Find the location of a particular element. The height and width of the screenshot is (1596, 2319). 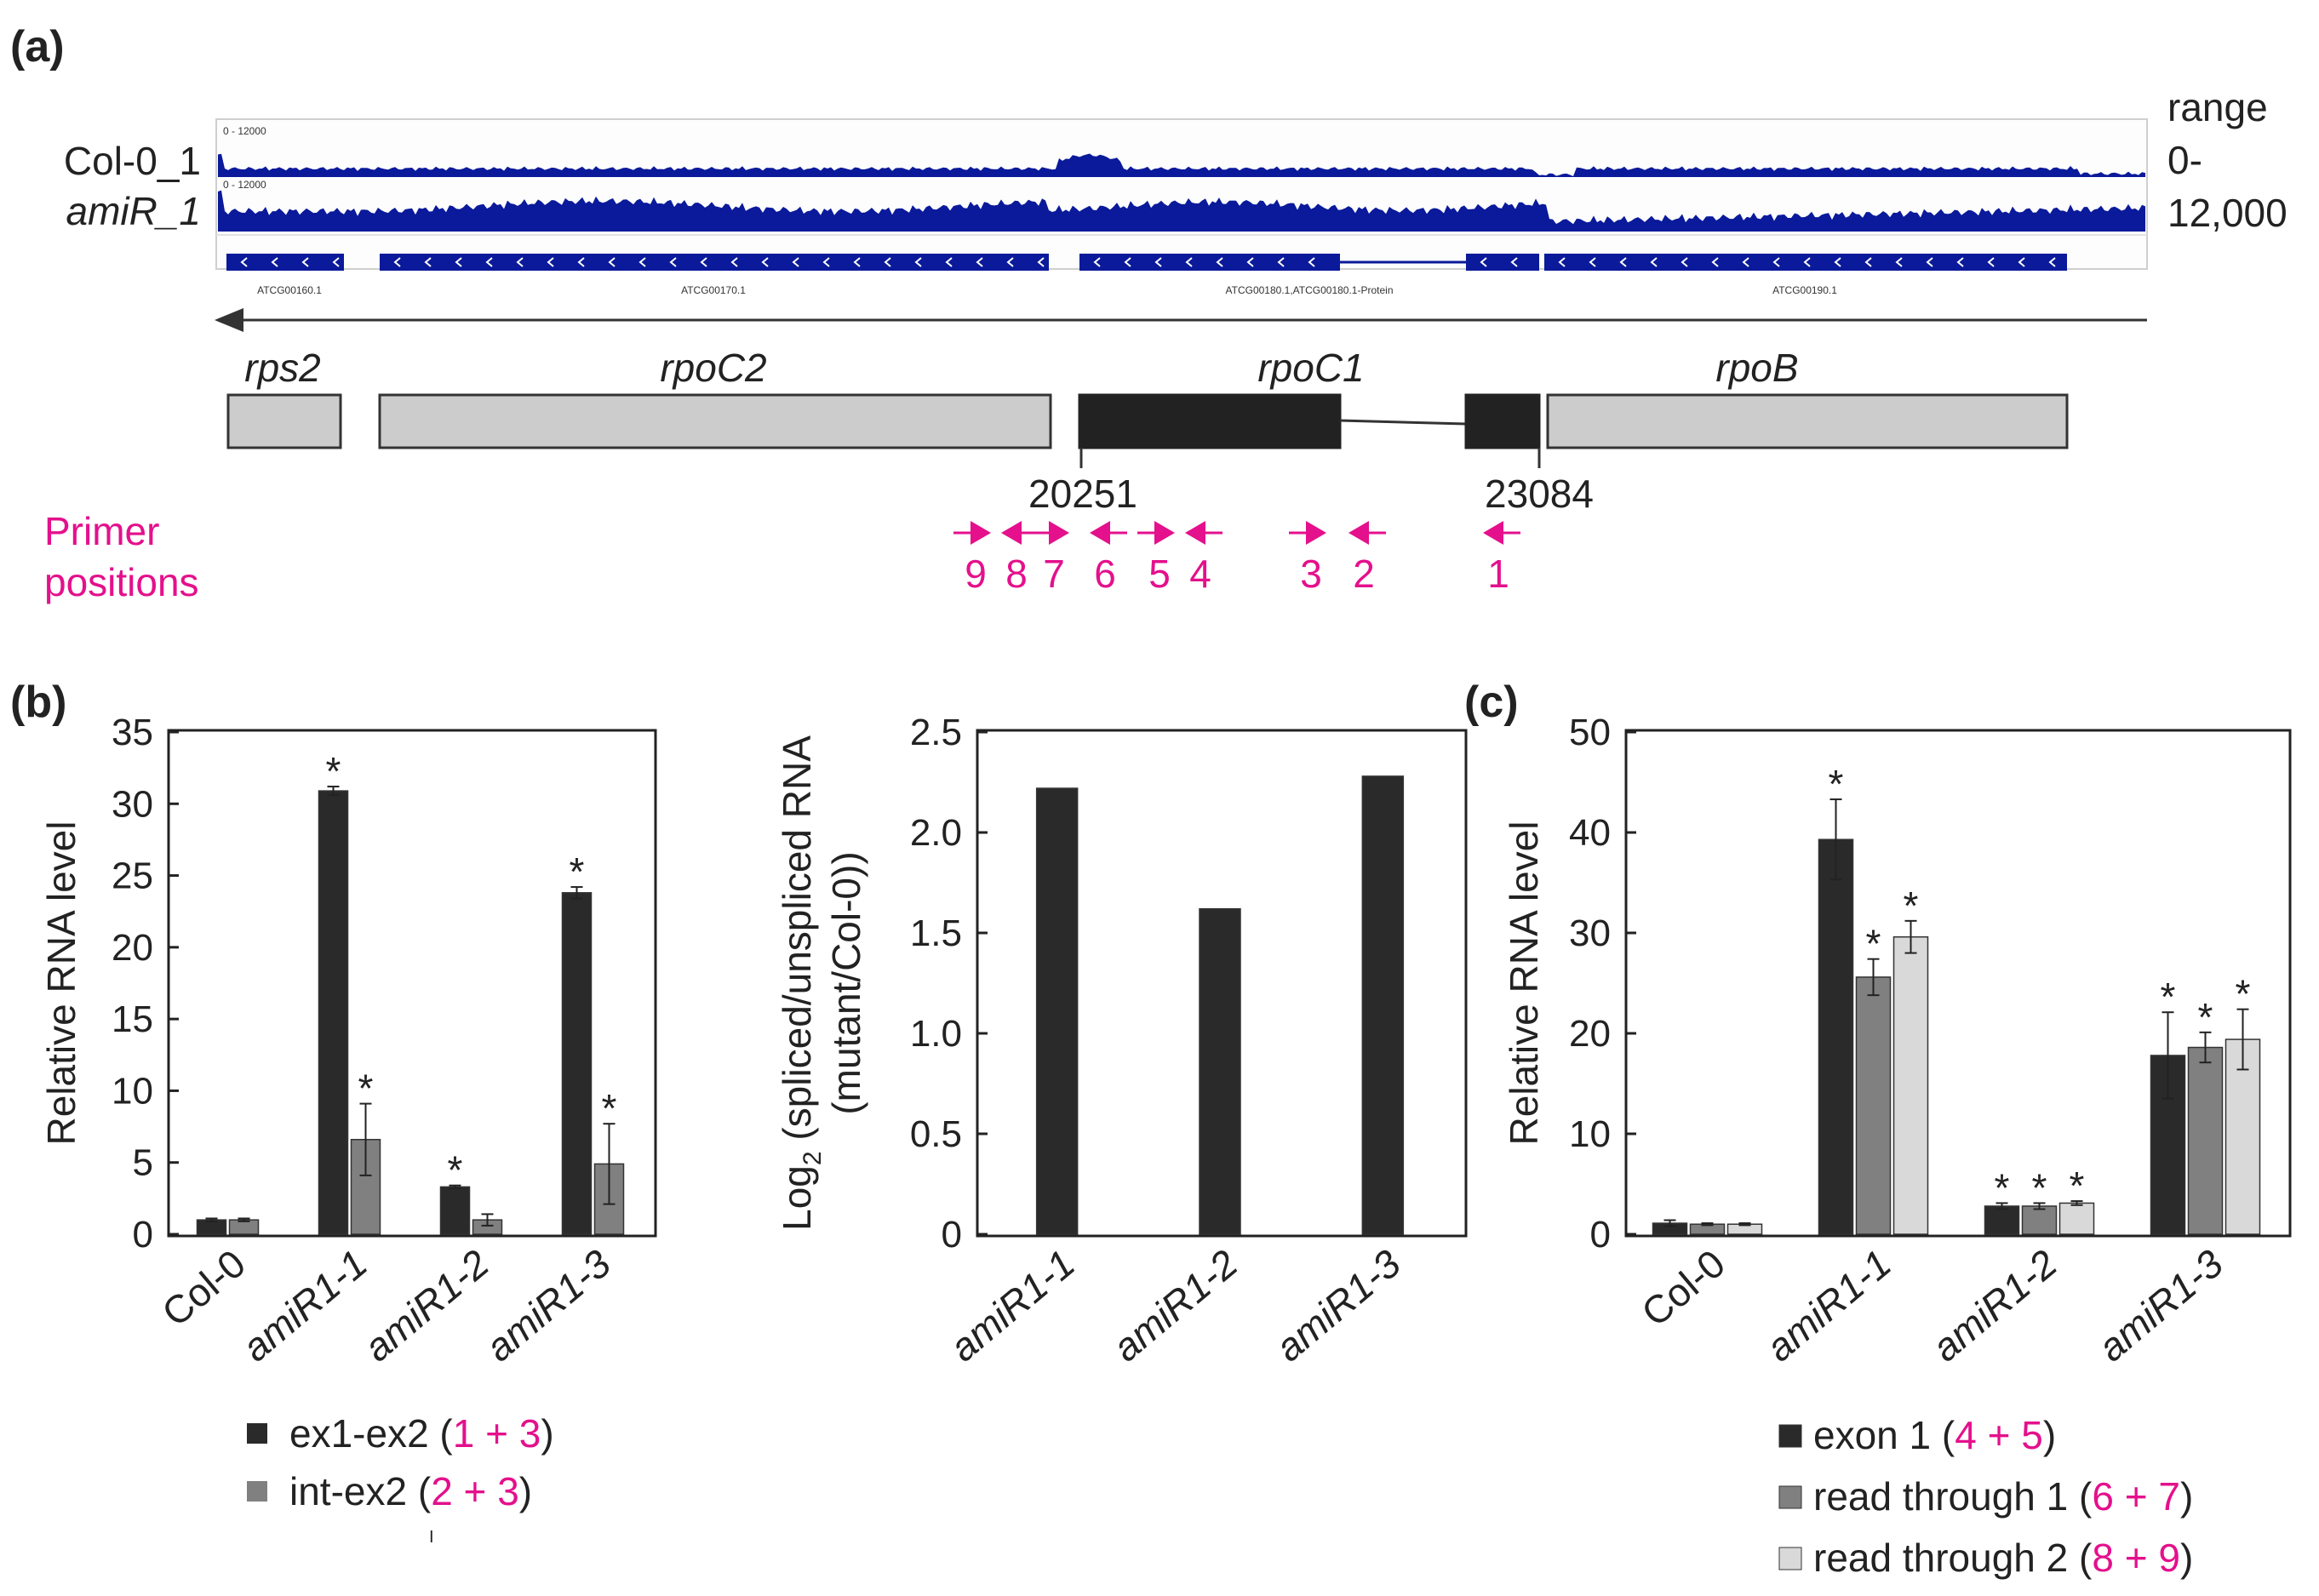

chart-b2-ylabel-sub: 2 is located at coordinates (813, 1158).